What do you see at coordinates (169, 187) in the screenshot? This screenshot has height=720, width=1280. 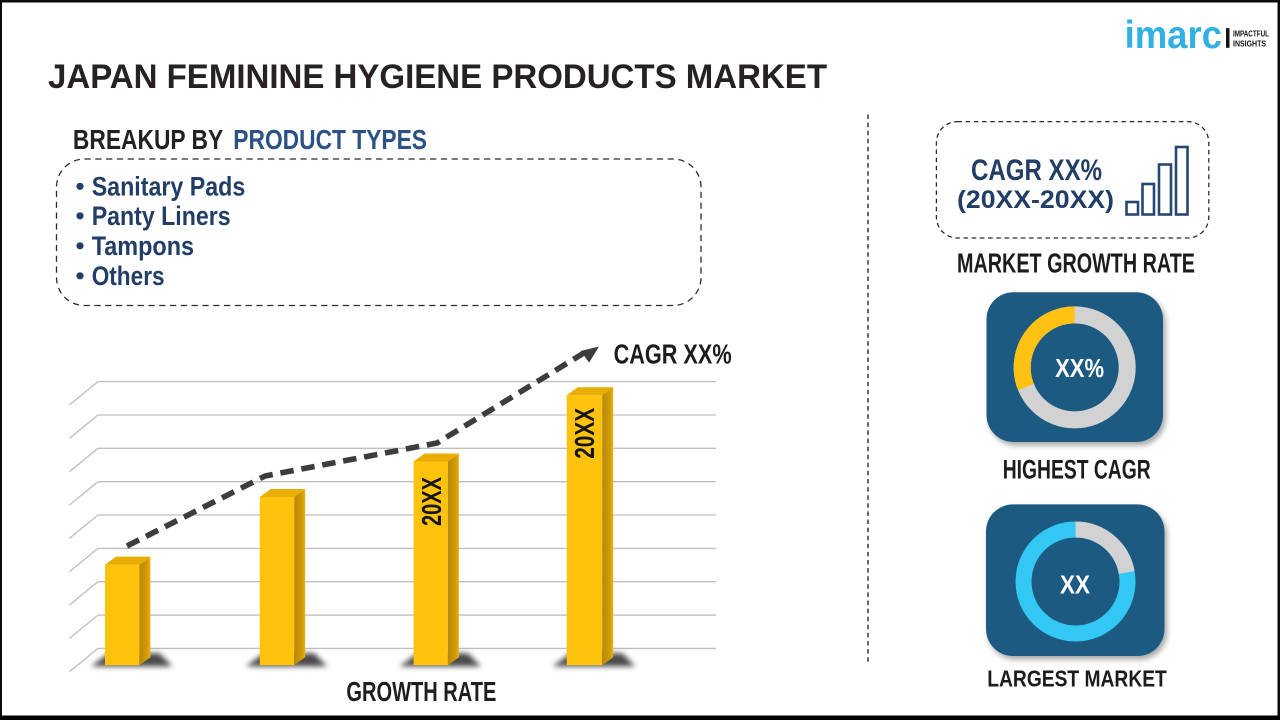 I see `svg-text: Sanitary Pads` at bounding box center [169, 187].